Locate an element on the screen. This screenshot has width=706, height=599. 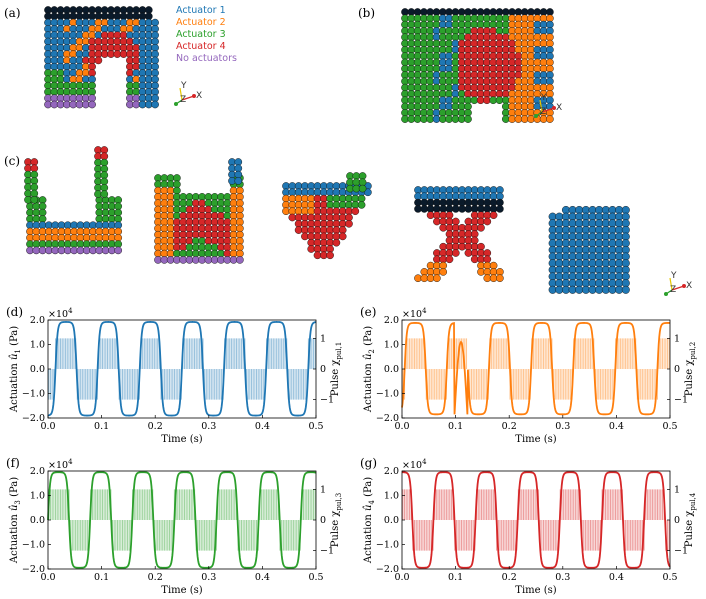
soft-robot-render-b is located at coordinates (477, 65).